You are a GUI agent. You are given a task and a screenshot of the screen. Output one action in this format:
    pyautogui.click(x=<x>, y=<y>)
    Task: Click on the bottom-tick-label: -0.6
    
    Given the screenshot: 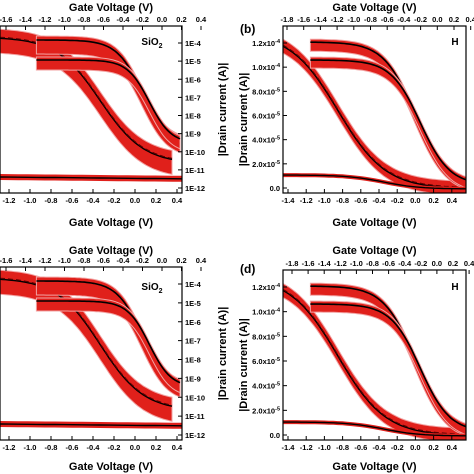 What is the action you would take?
    pyautogui.click(x=360, y=200)
    